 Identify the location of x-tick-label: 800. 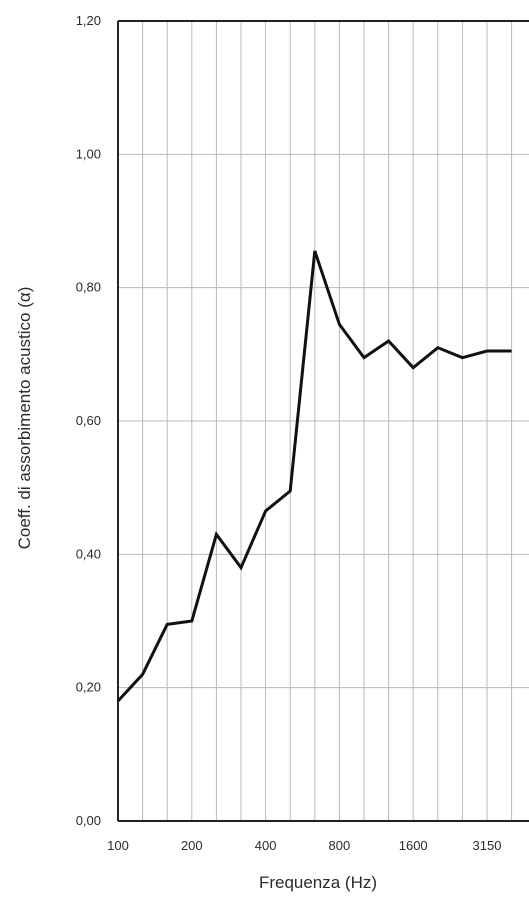
(340, 845).